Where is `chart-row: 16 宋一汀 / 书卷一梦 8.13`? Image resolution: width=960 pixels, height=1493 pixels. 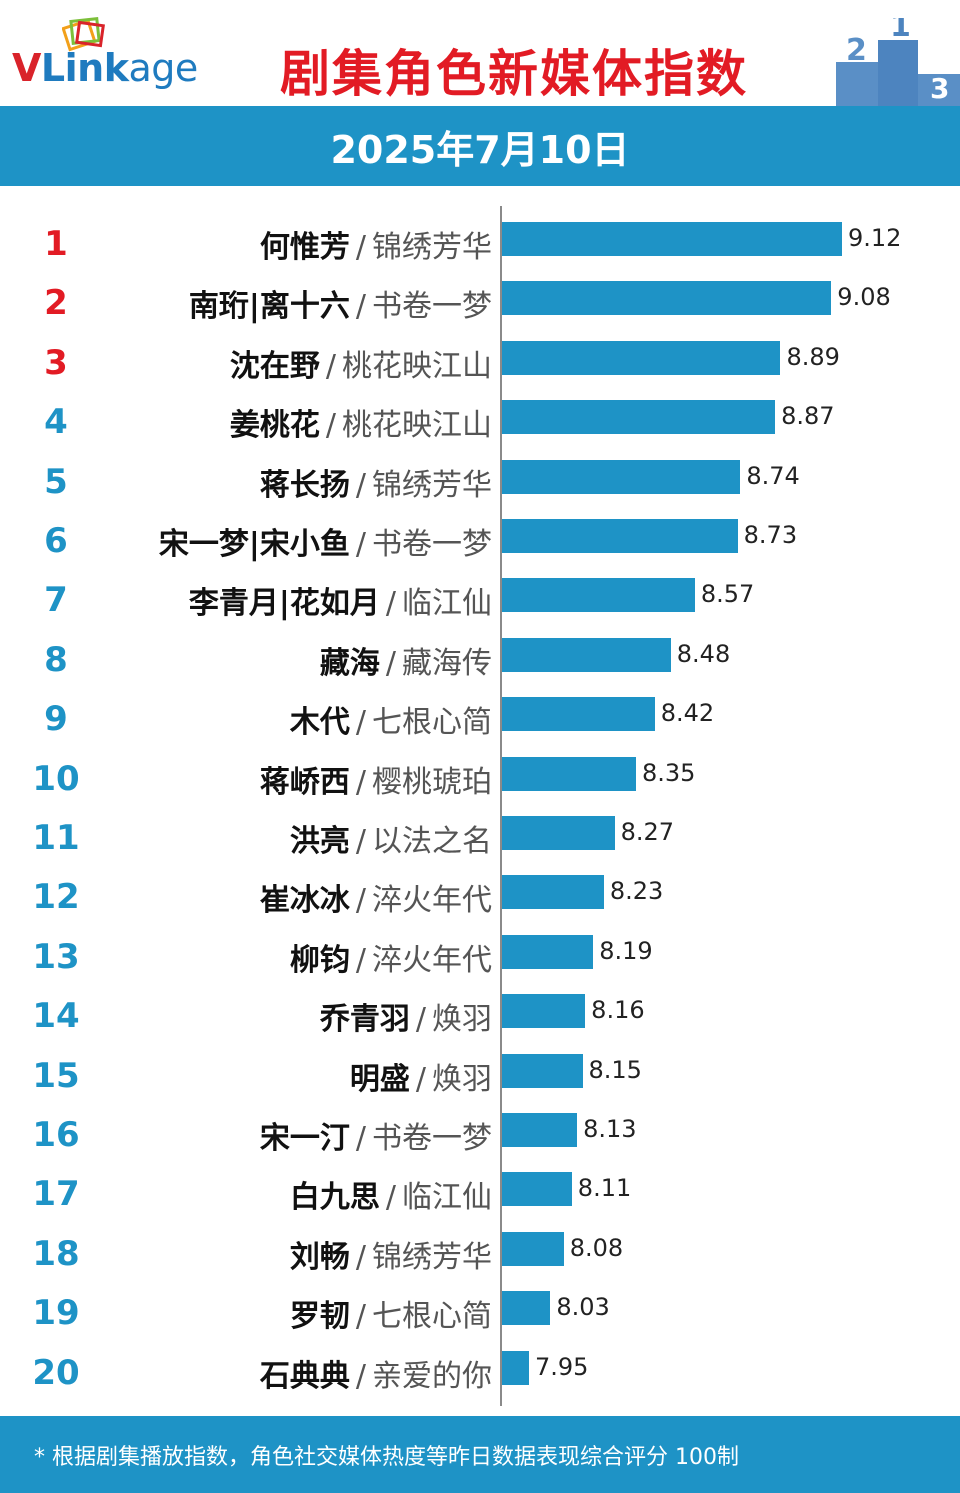 chart-row: 16 宋一汀 / 书卷一梦 8.13 is located at coordinates (480, 1134).